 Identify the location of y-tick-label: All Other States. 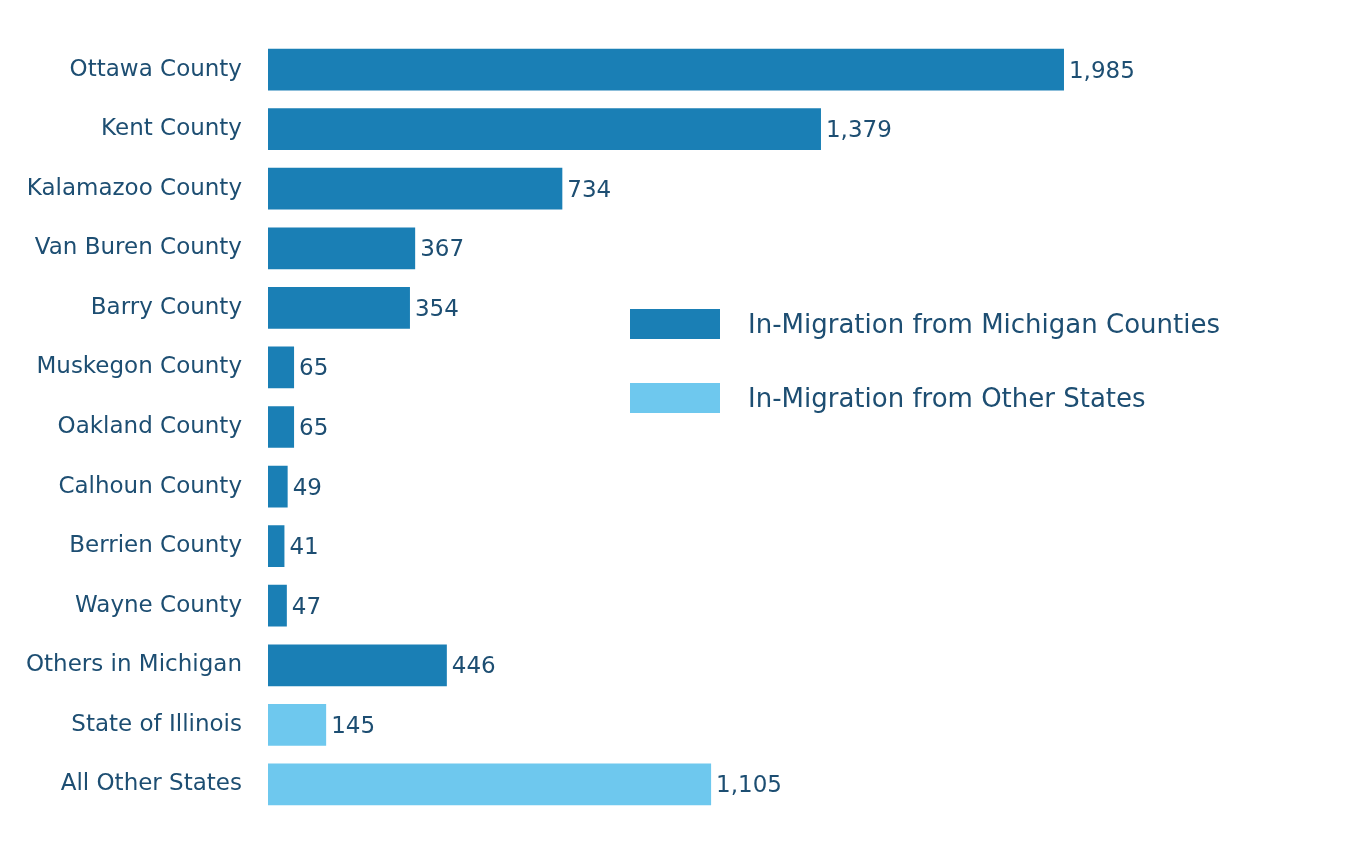
(151, 782).